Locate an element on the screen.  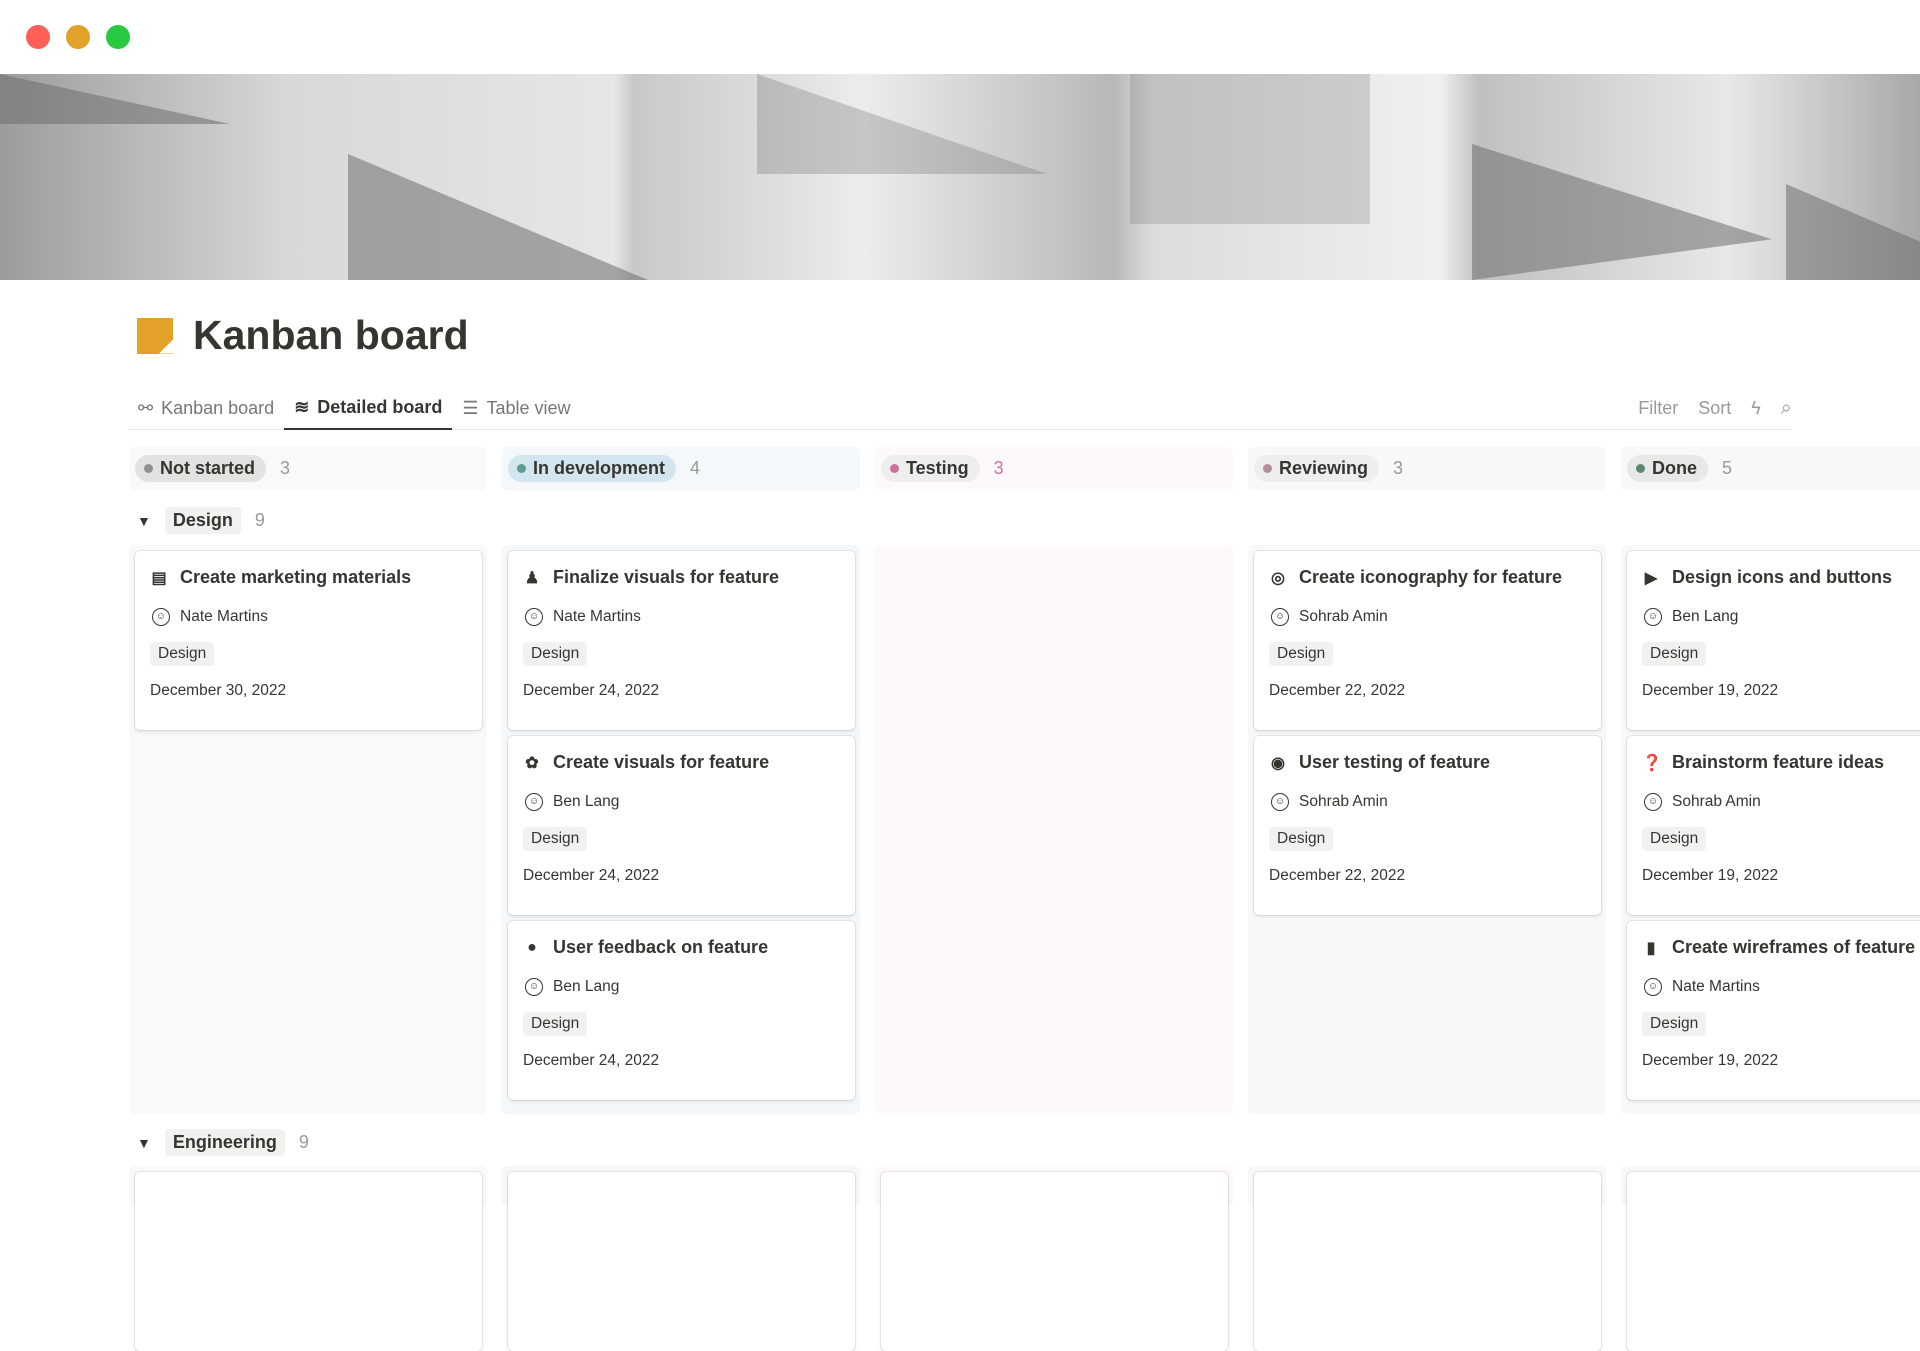
maximize-window-button is located at coordinates (118, 37).